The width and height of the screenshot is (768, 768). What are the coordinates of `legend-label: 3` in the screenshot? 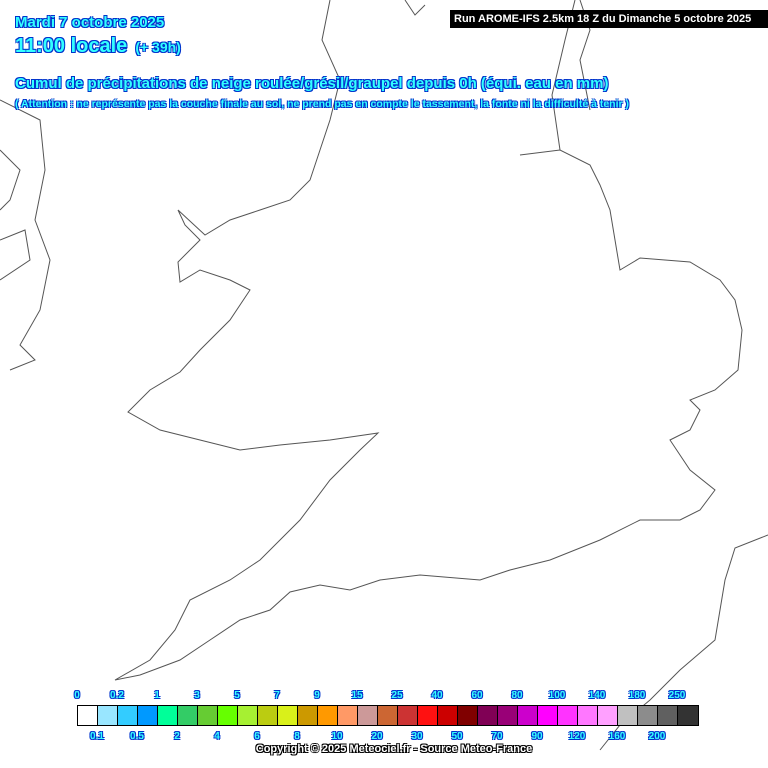 It's located at (197, 695).